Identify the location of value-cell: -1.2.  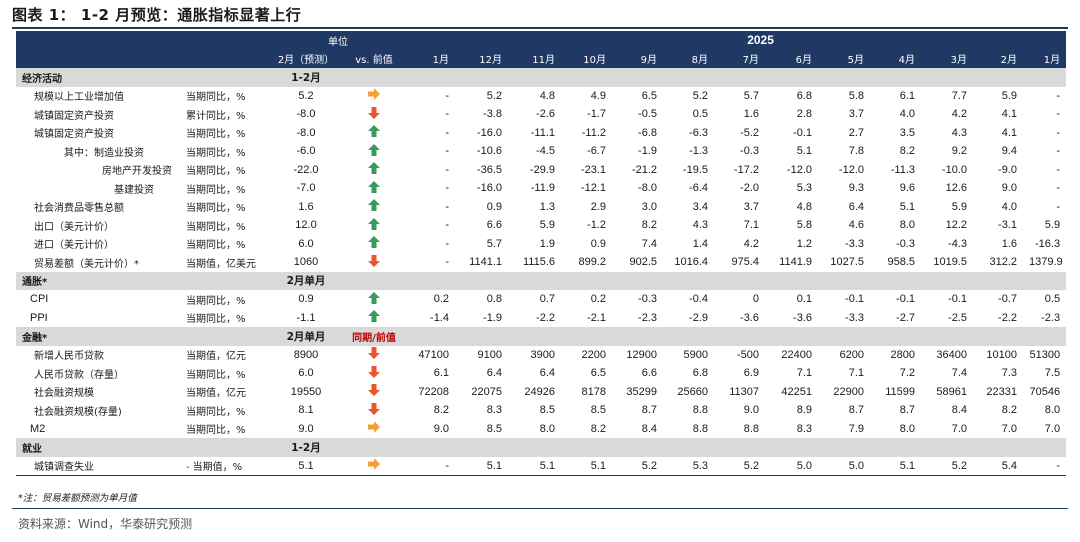
(596, 225).